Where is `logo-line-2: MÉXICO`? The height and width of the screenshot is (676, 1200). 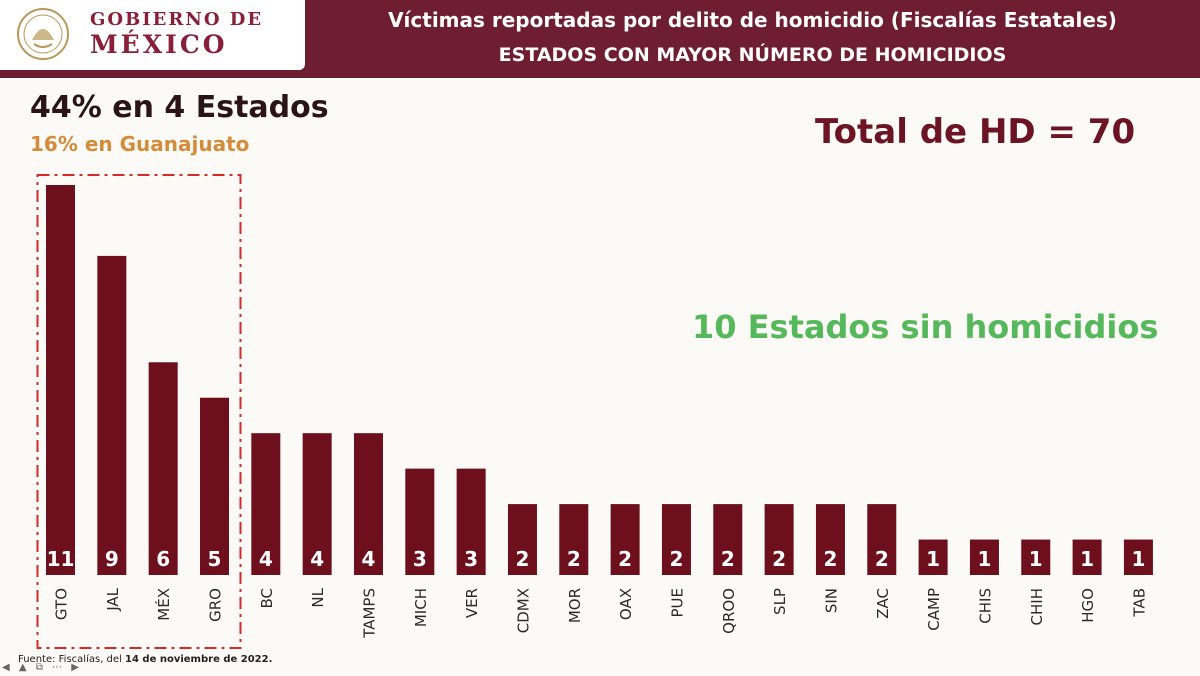
logo-line-2: MÉXICO is located at coordinates (159, 44).